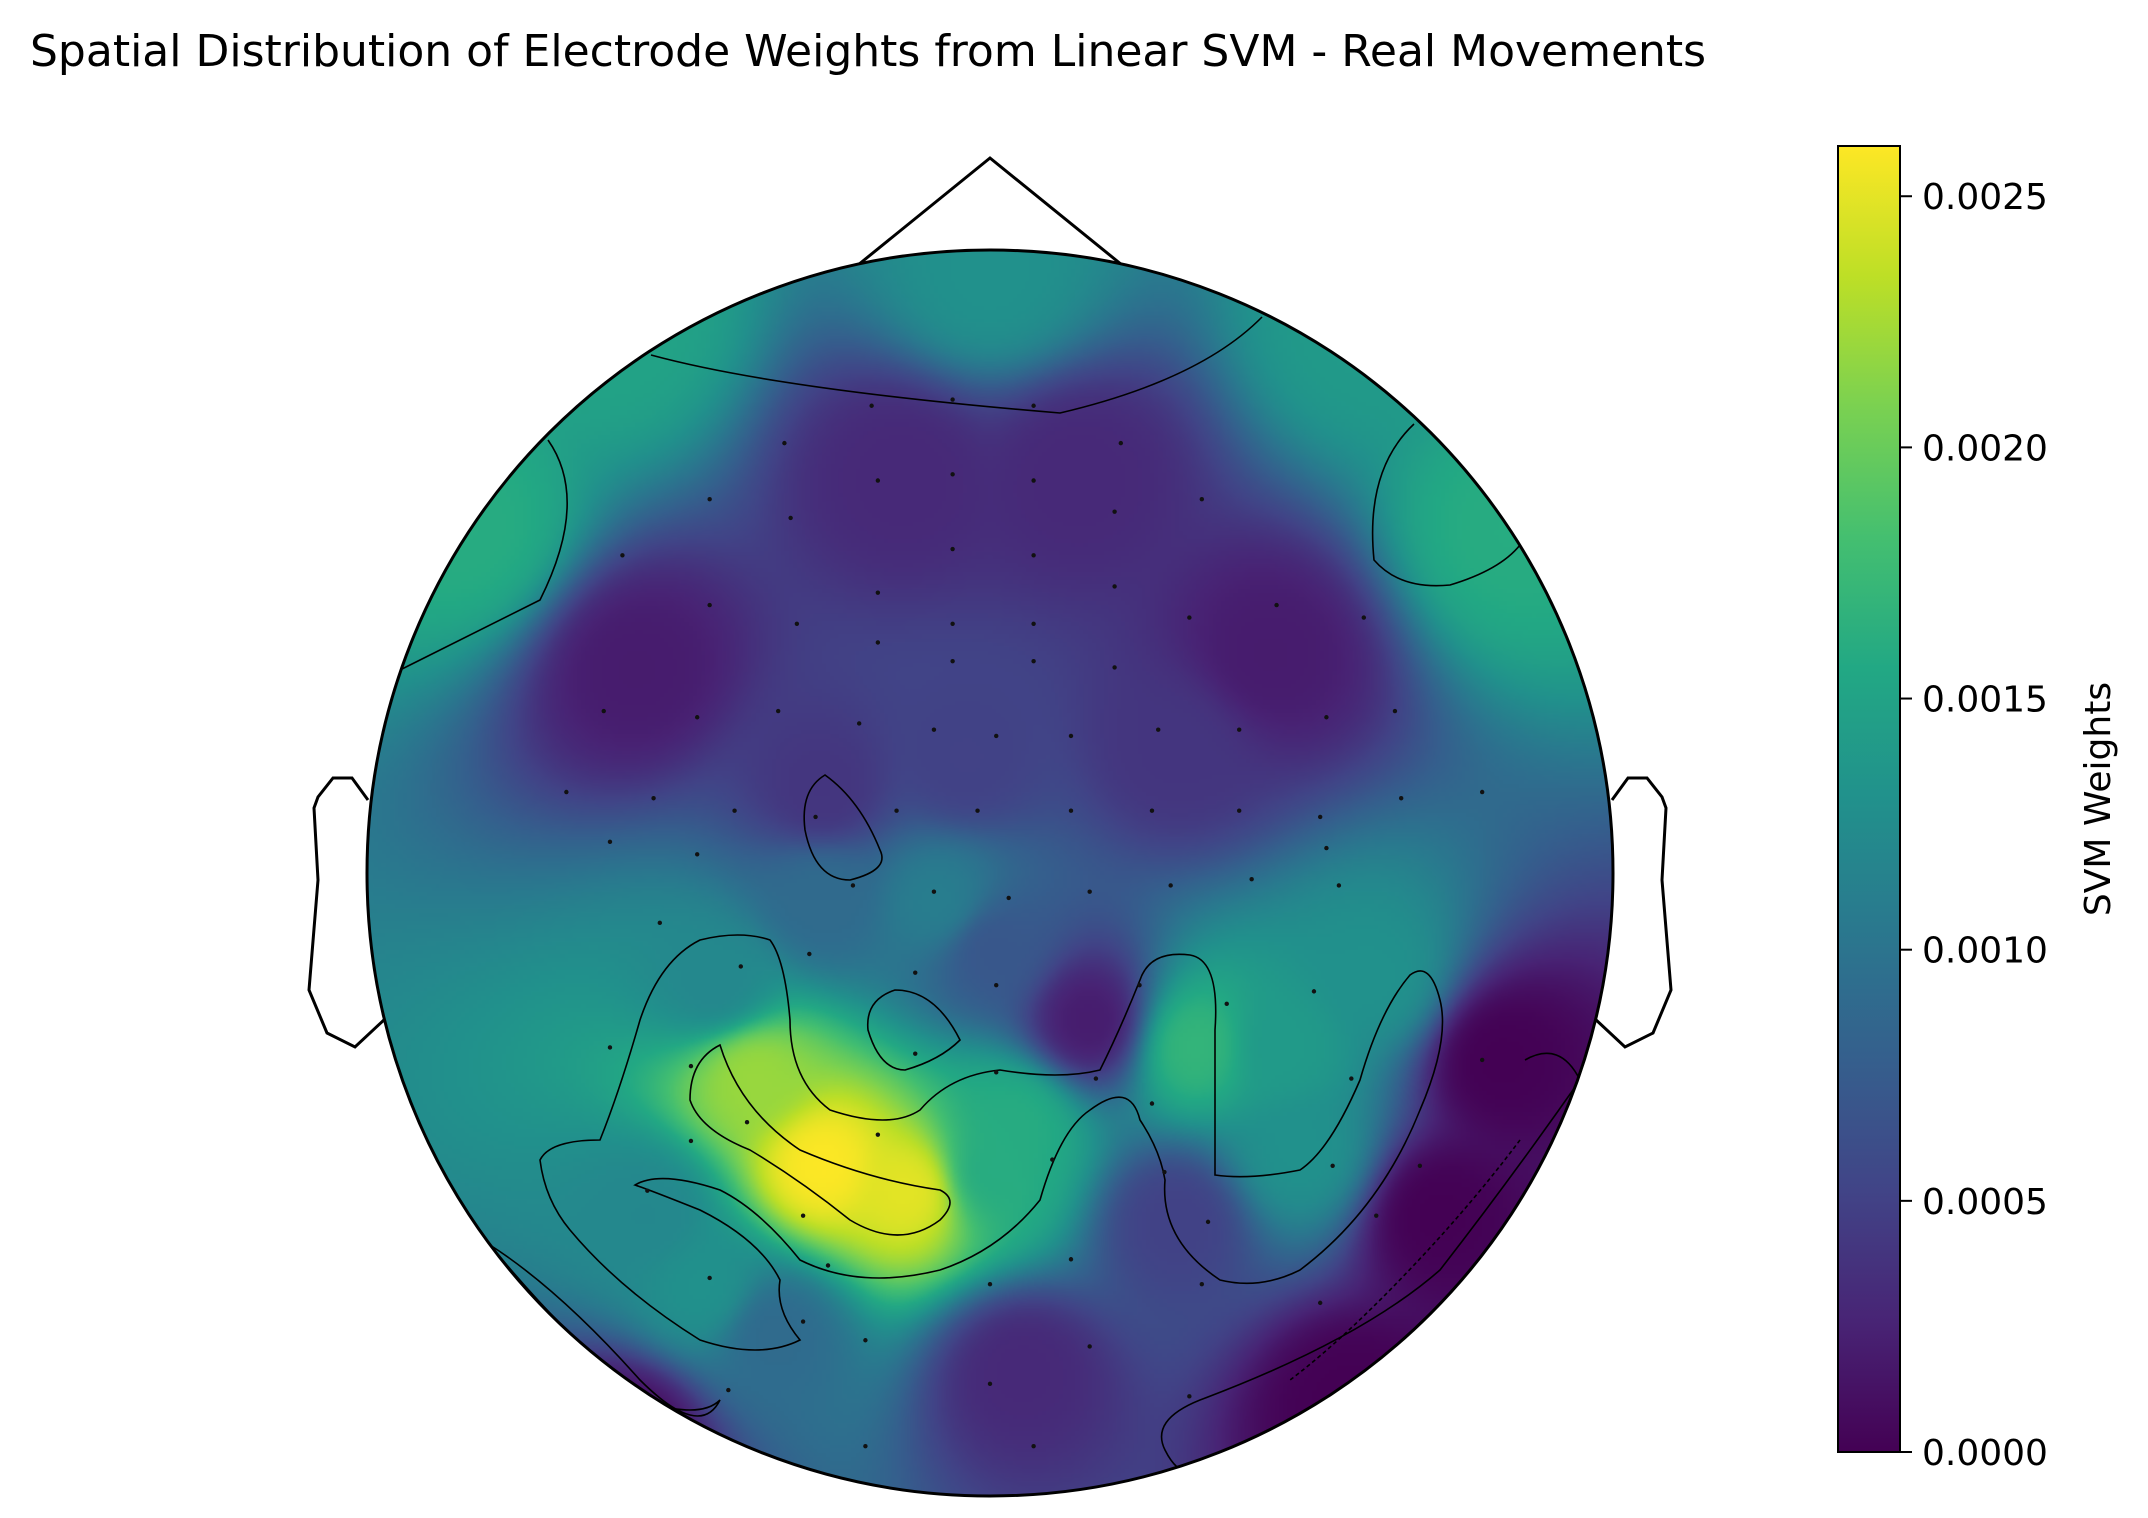 This screenshot has height=1518, width=2148. I want to click on nose-outline, so click(990, 211).